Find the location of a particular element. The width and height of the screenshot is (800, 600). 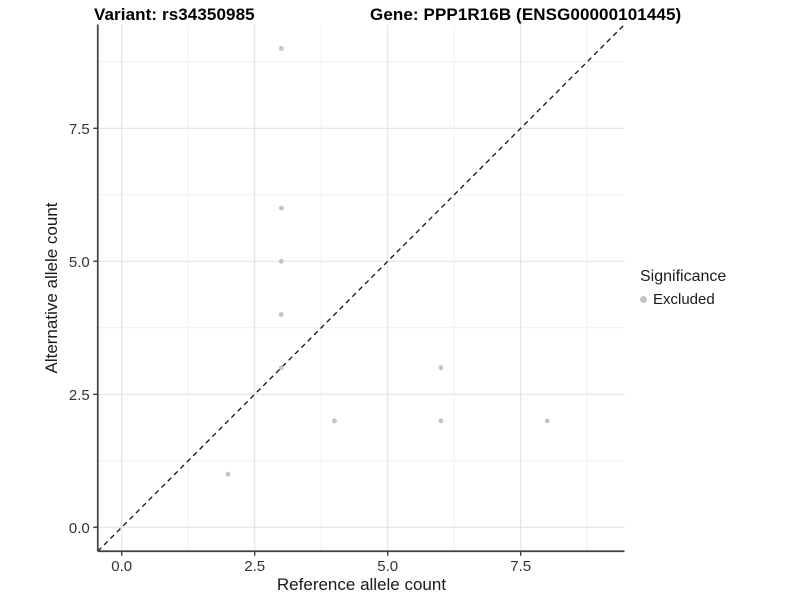

legend: Significance Excluded is located at coordinates (683, 288).